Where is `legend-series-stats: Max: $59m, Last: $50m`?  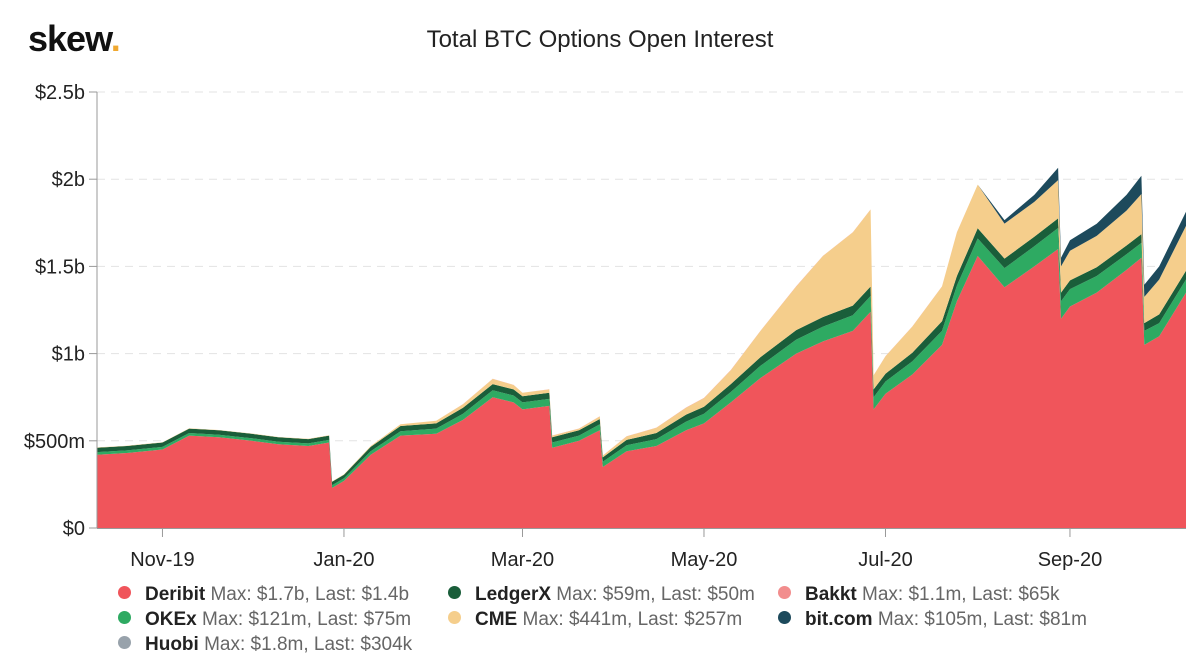
legend-series-stats: Max: $59m, Last: $50m is located at coordinates (653, 594).